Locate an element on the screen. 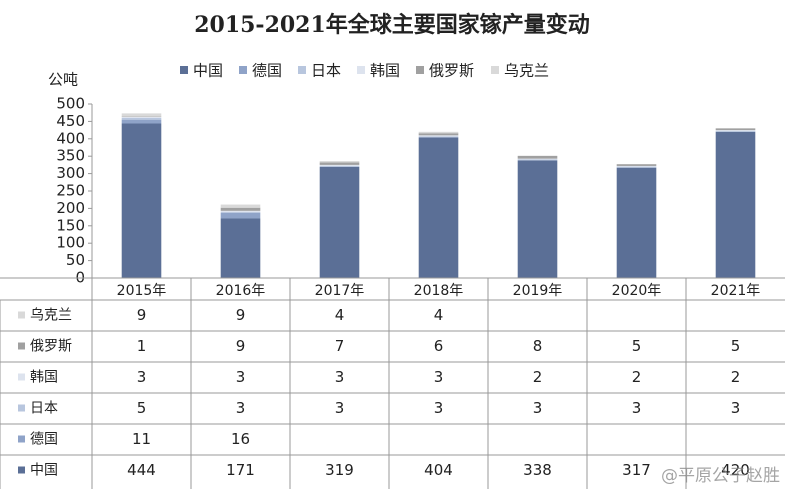 This screenshot has height=489, width=785. x-tick-label: 2018年 is located at coordinates (439, 291).